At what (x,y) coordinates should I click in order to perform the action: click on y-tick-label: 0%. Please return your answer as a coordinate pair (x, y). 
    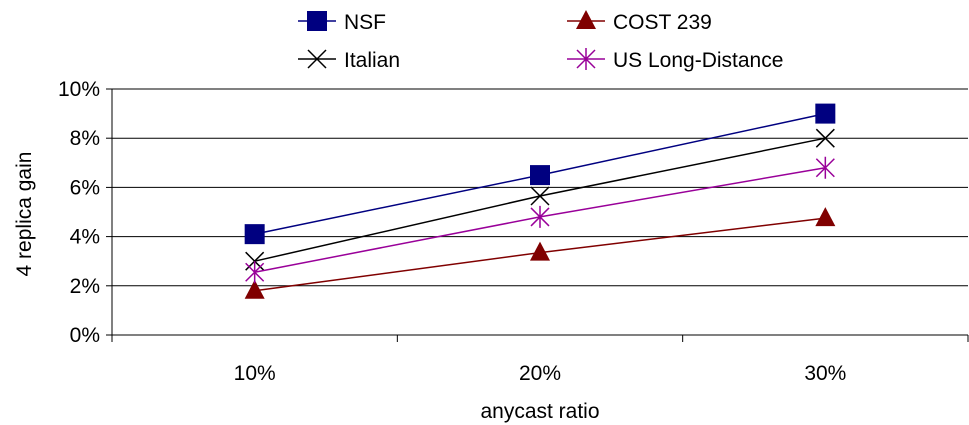
    Looking at the image, I should click on (85, 335).